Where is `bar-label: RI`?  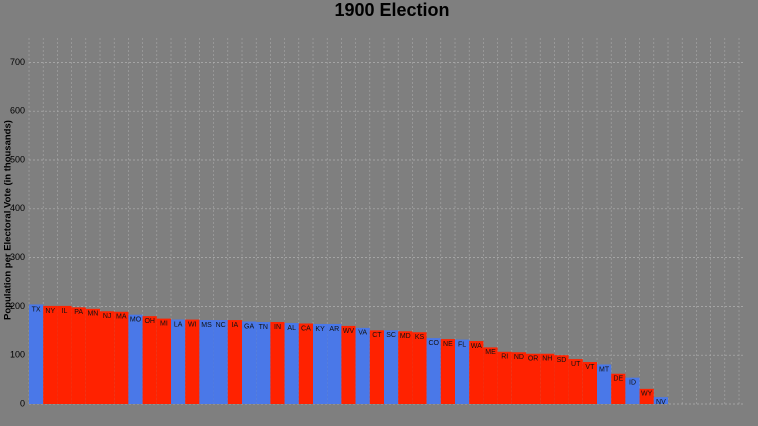 bar-label: RI is located at coordinates (504, 357).